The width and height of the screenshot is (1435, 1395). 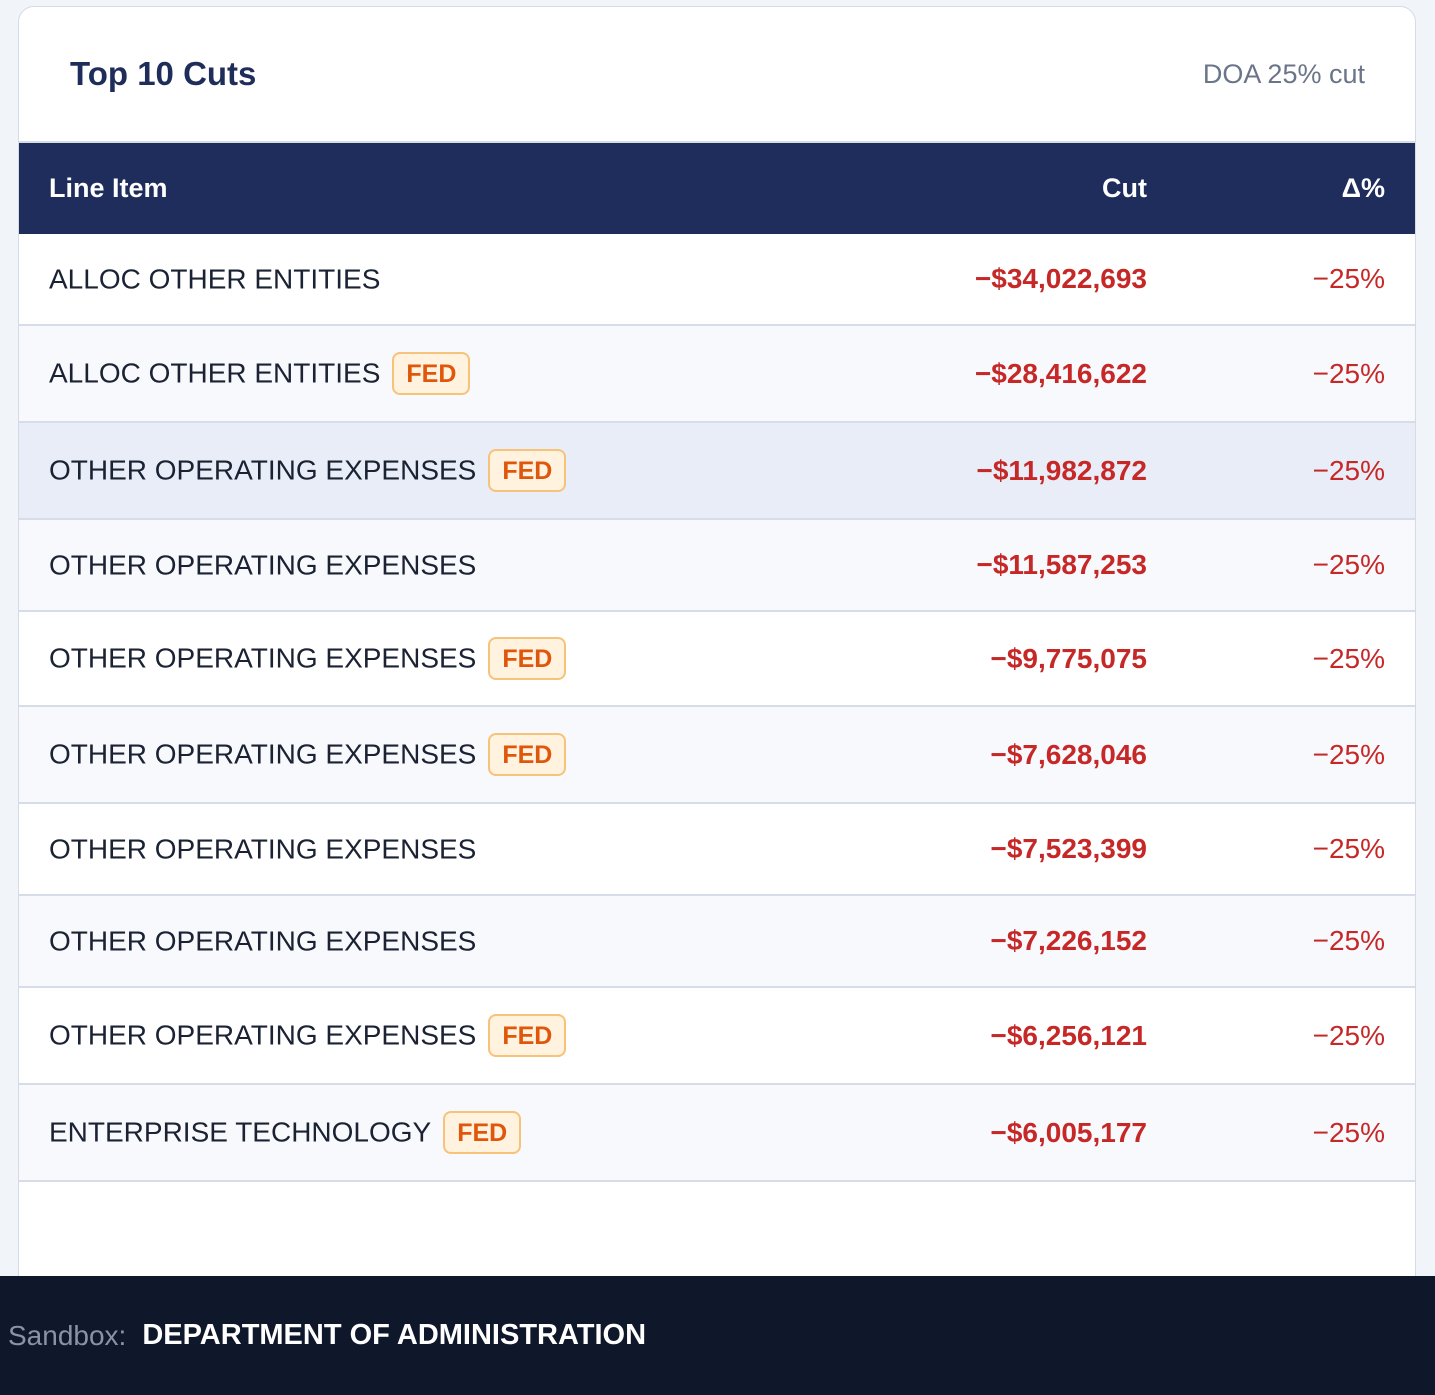 What do you see at coordinates (108, 188) in the screenshot?
I see `column-header-line-item: Line Item` at bounding box center [108, 188].